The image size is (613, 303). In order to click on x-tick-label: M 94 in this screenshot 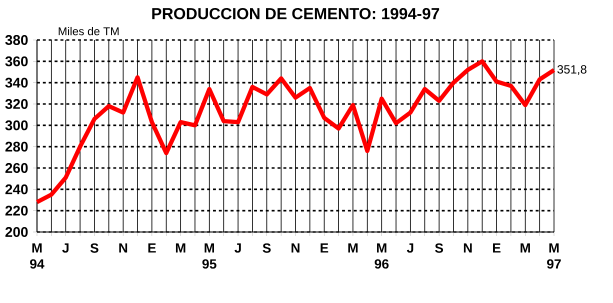, I will do `click(37, 256)`.